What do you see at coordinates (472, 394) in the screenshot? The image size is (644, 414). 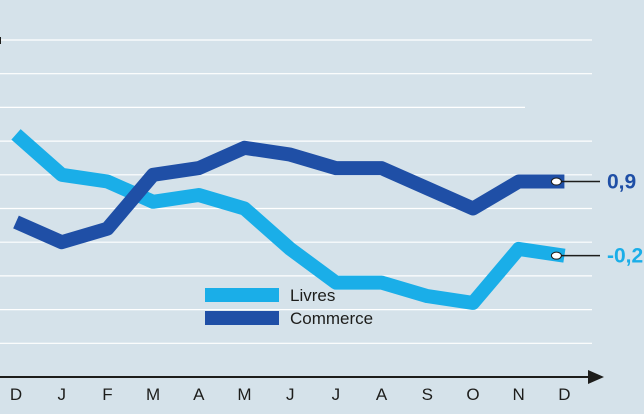 I see `x-tick-label: O` at bounding box center [472, 394].